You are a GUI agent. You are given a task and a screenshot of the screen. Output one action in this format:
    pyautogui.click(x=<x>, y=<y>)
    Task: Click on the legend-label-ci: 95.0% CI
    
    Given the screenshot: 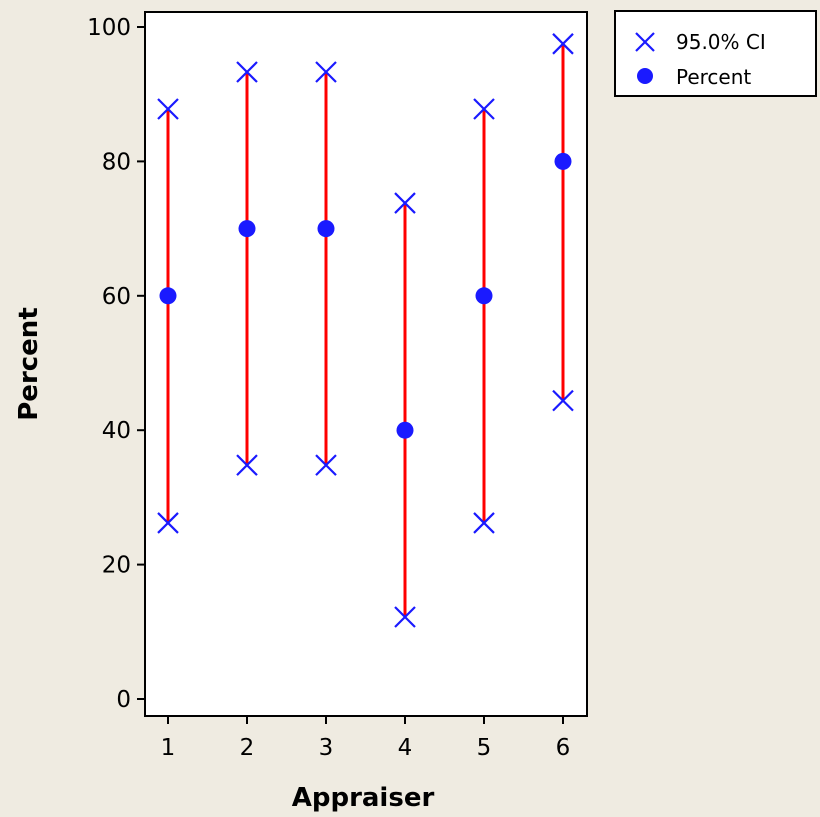 What is the action you would take?
    pyautogui.click(x=721, y=42)
    